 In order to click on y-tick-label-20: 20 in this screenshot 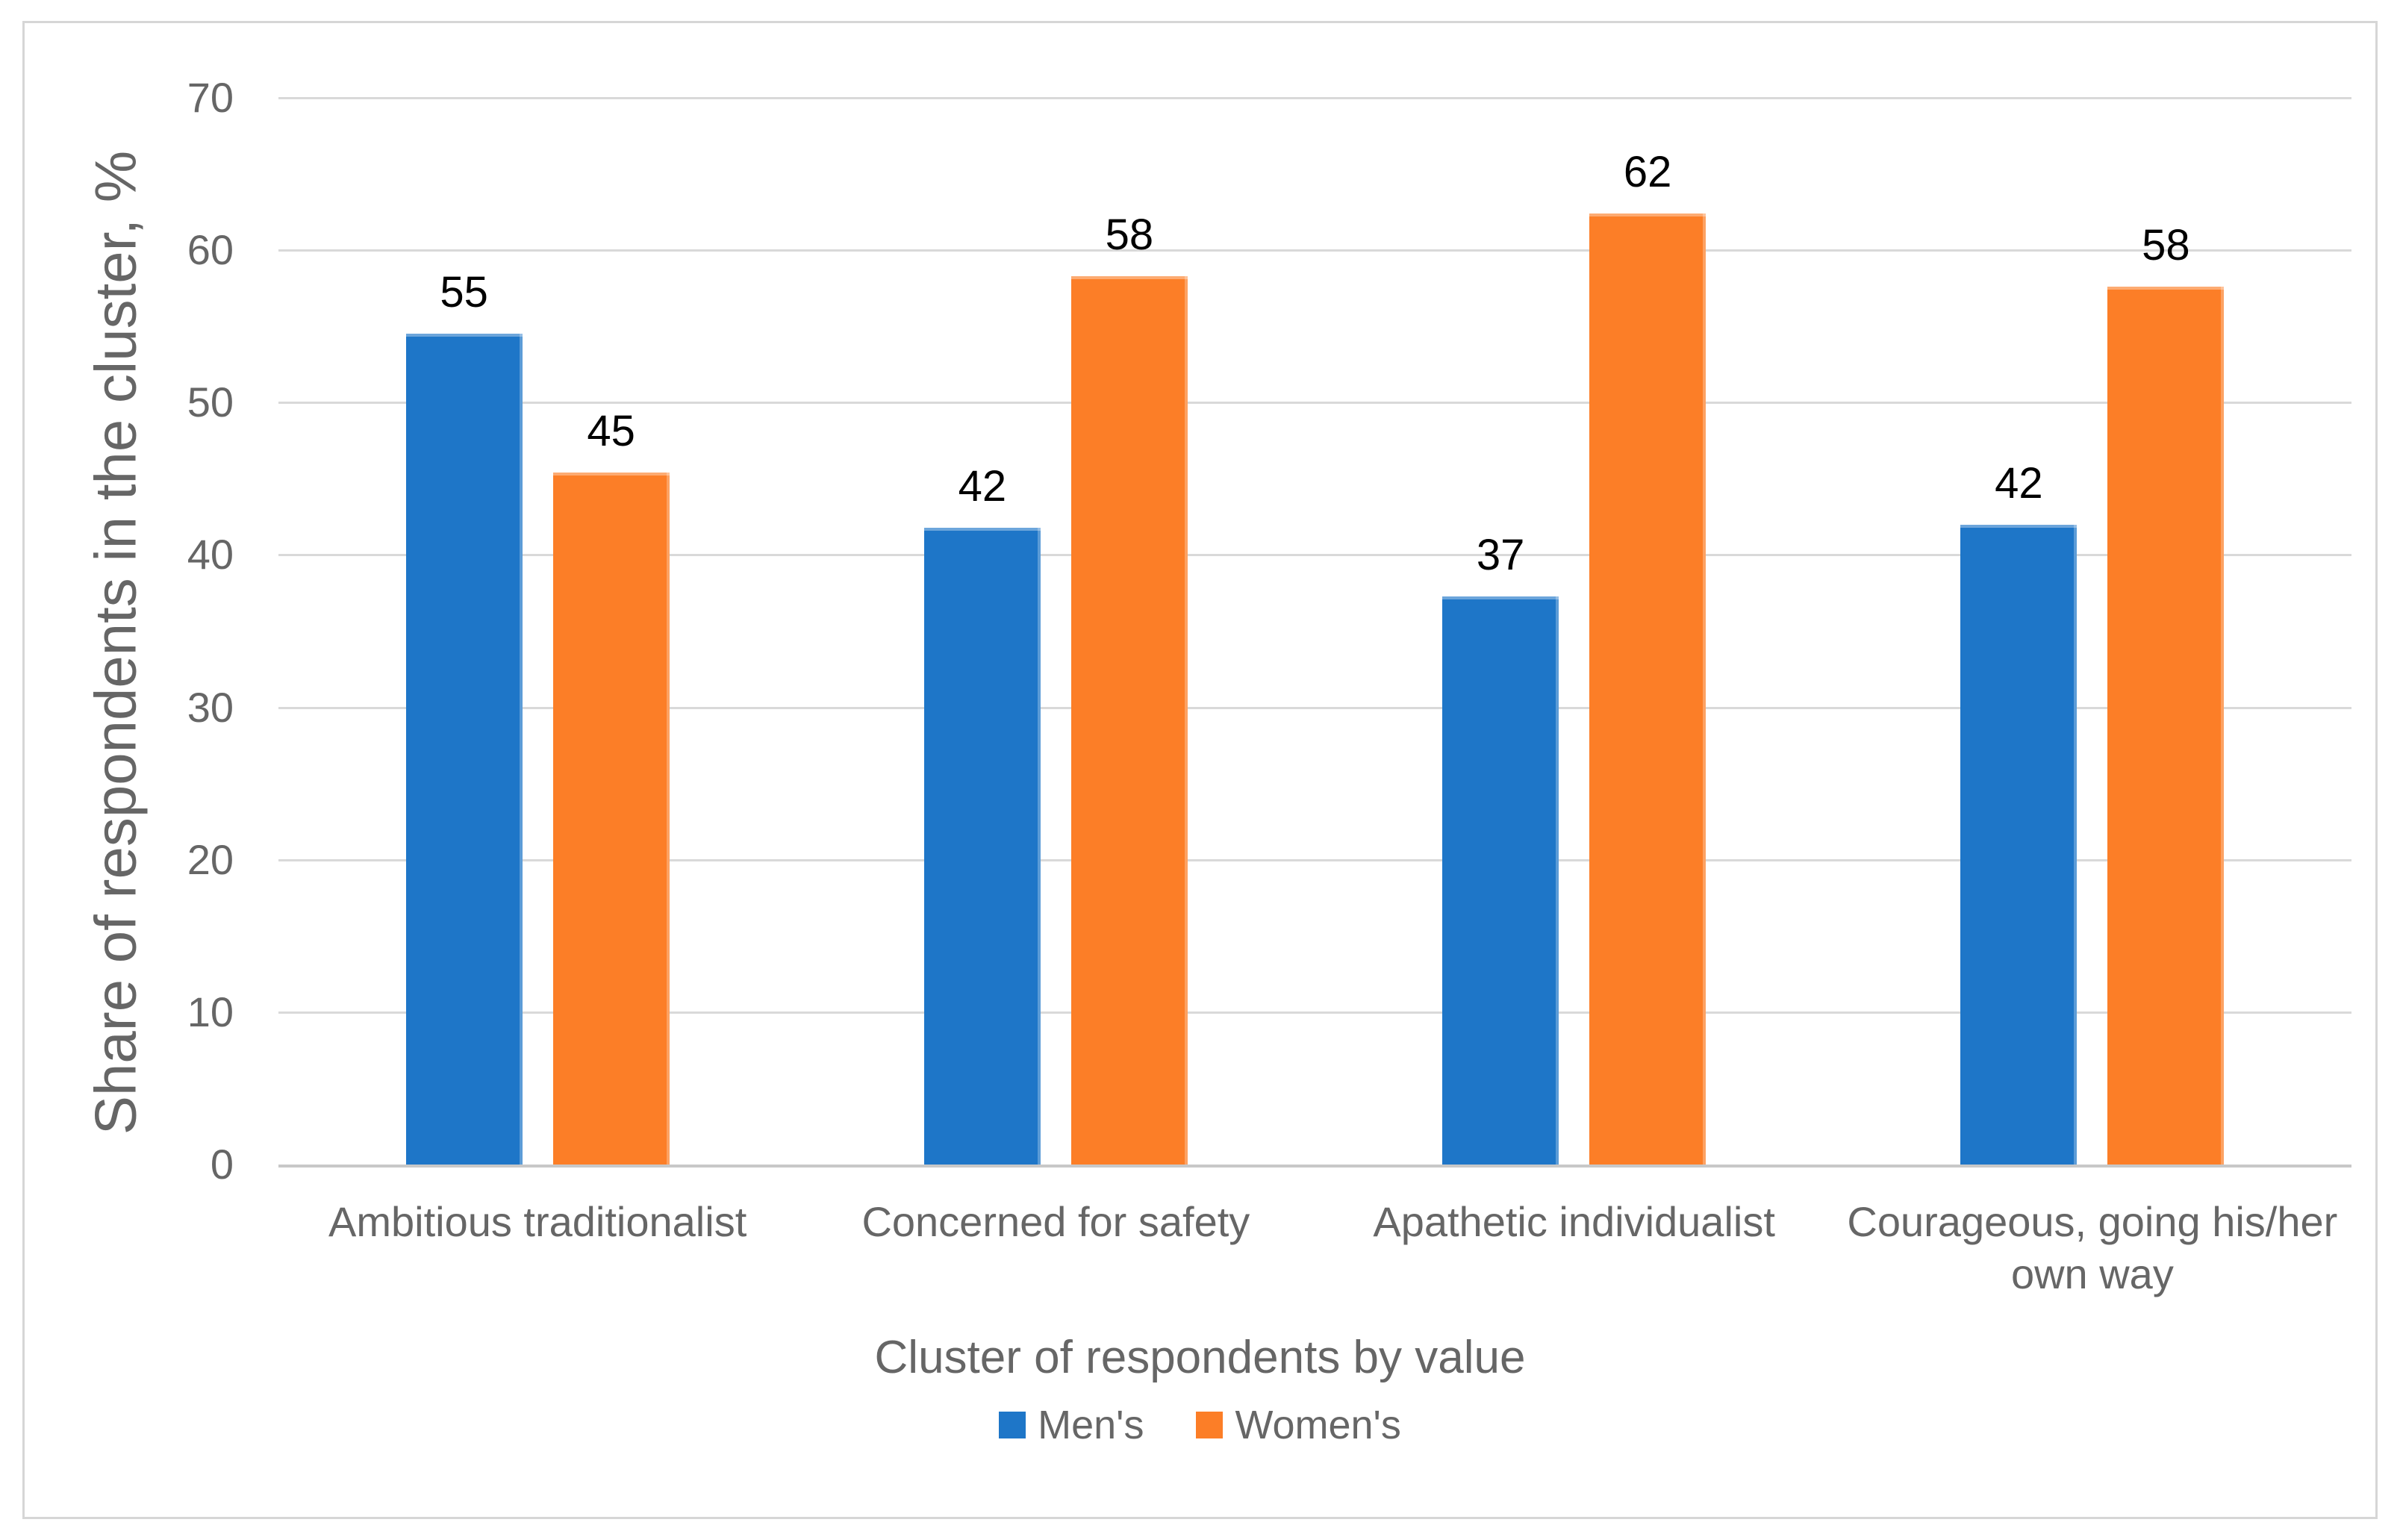, I will do `click(211, 859)`.